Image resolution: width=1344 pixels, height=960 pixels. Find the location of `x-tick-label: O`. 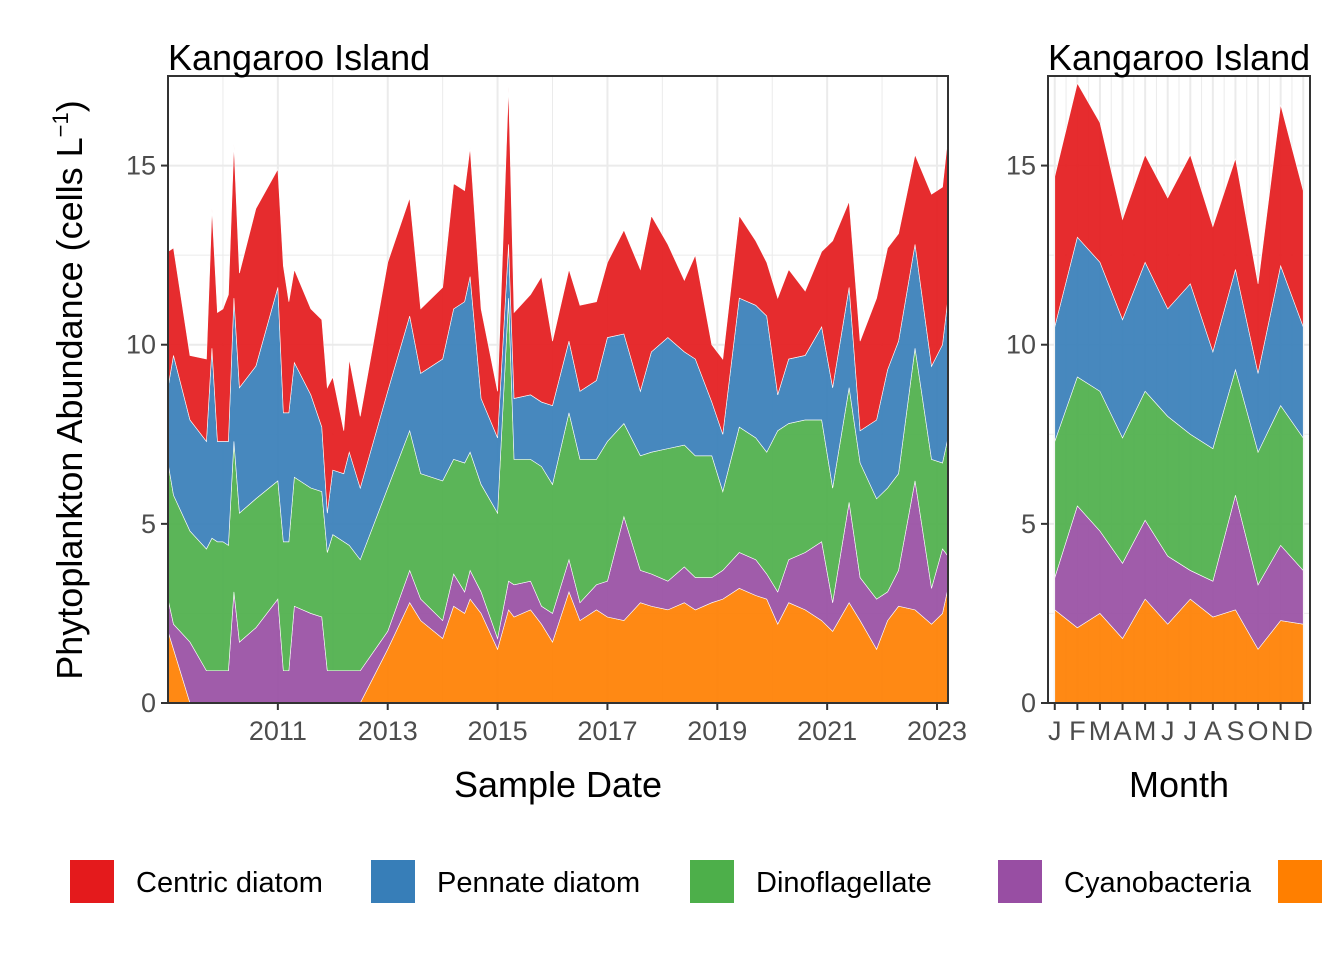

x-tick-label: O is located at coordinates (1258, 731).